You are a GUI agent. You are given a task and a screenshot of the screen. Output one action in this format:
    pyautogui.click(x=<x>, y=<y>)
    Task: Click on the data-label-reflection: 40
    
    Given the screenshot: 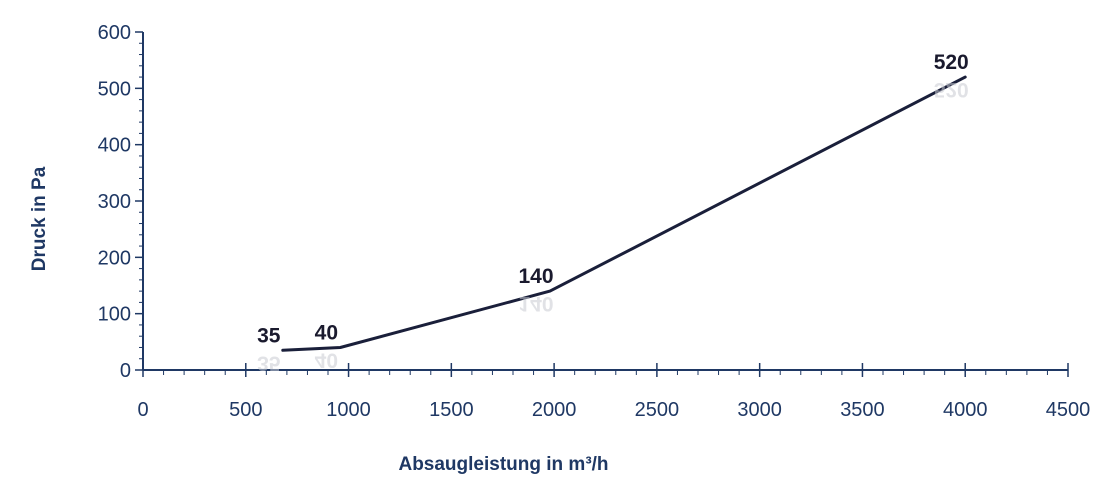 What is the action you would take?
    pyautogui.click(x=326, y=359)
    